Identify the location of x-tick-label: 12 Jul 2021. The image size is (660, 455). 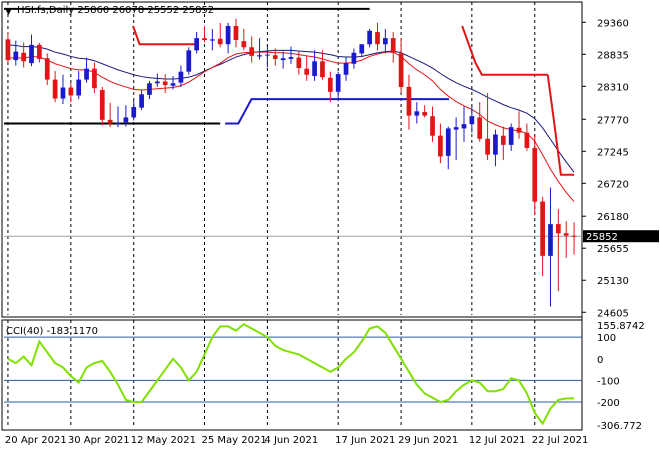
(497, 440).